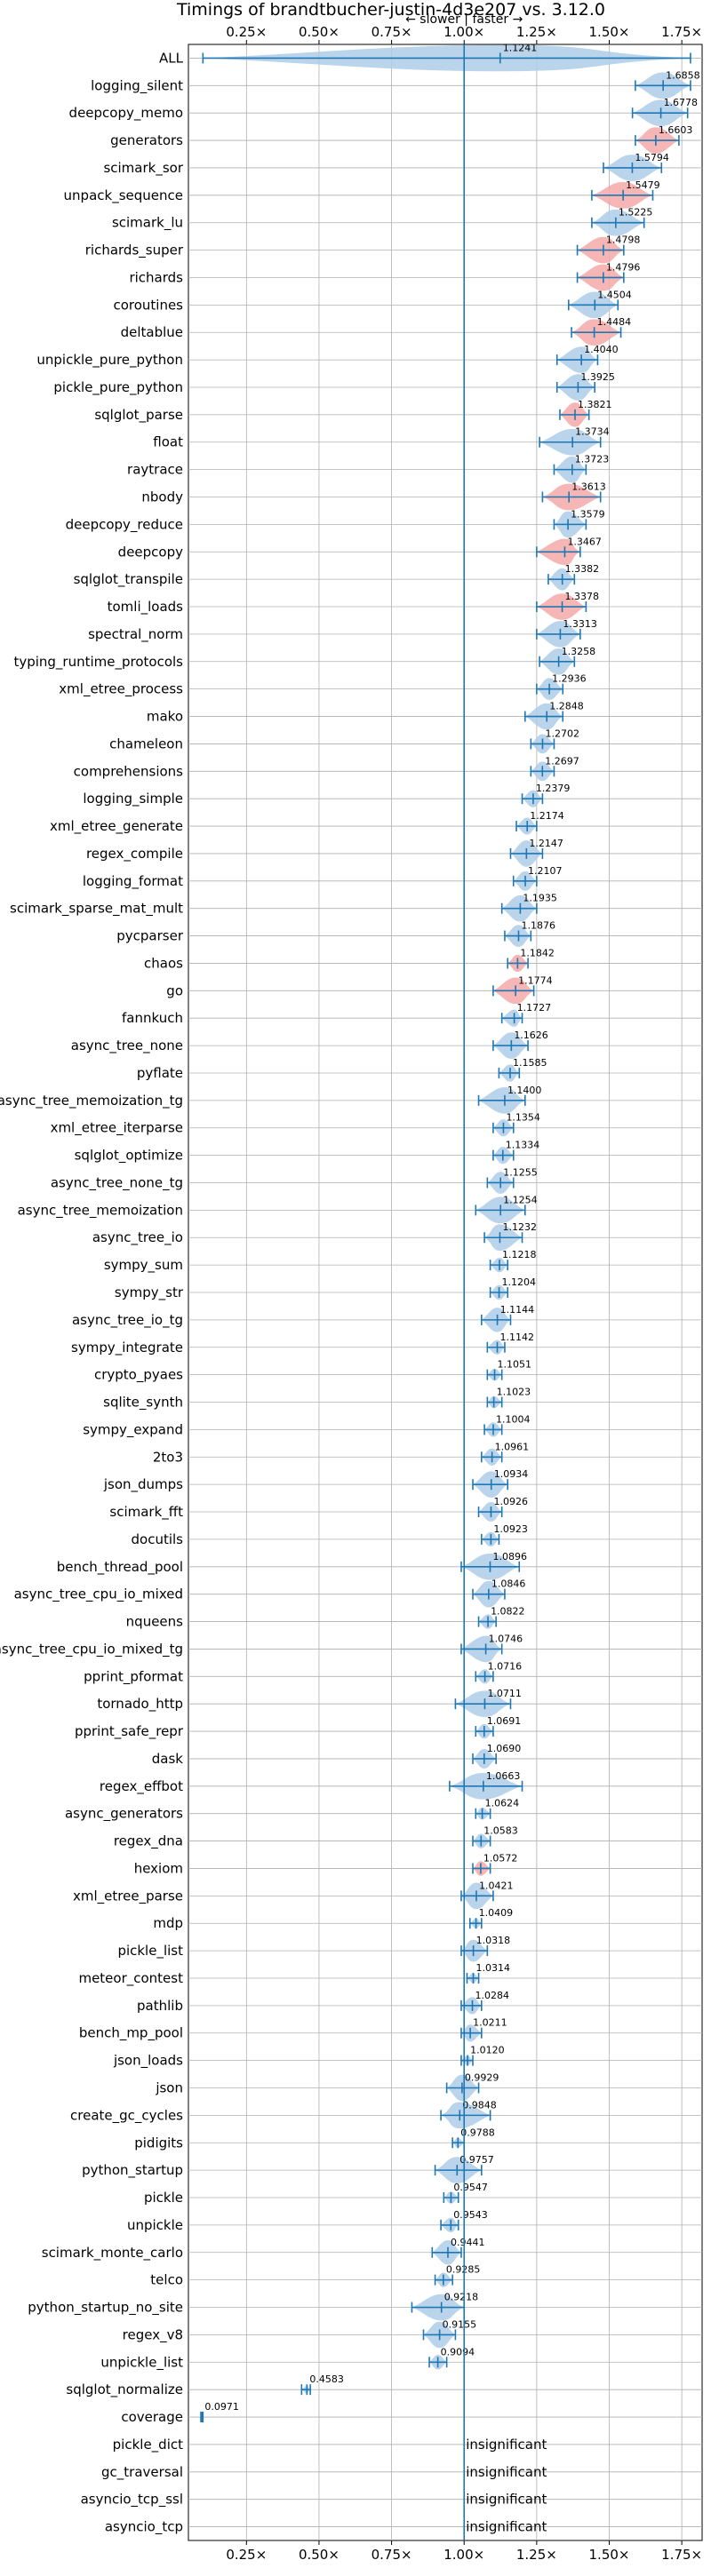 Image resolution: width=711 pixels, height=2576 pixels. What do you see at coordinates (117, 826) in the screenshot?
I see `benchmark-label: xml_etree_generate` at bounding box center [117, 826].